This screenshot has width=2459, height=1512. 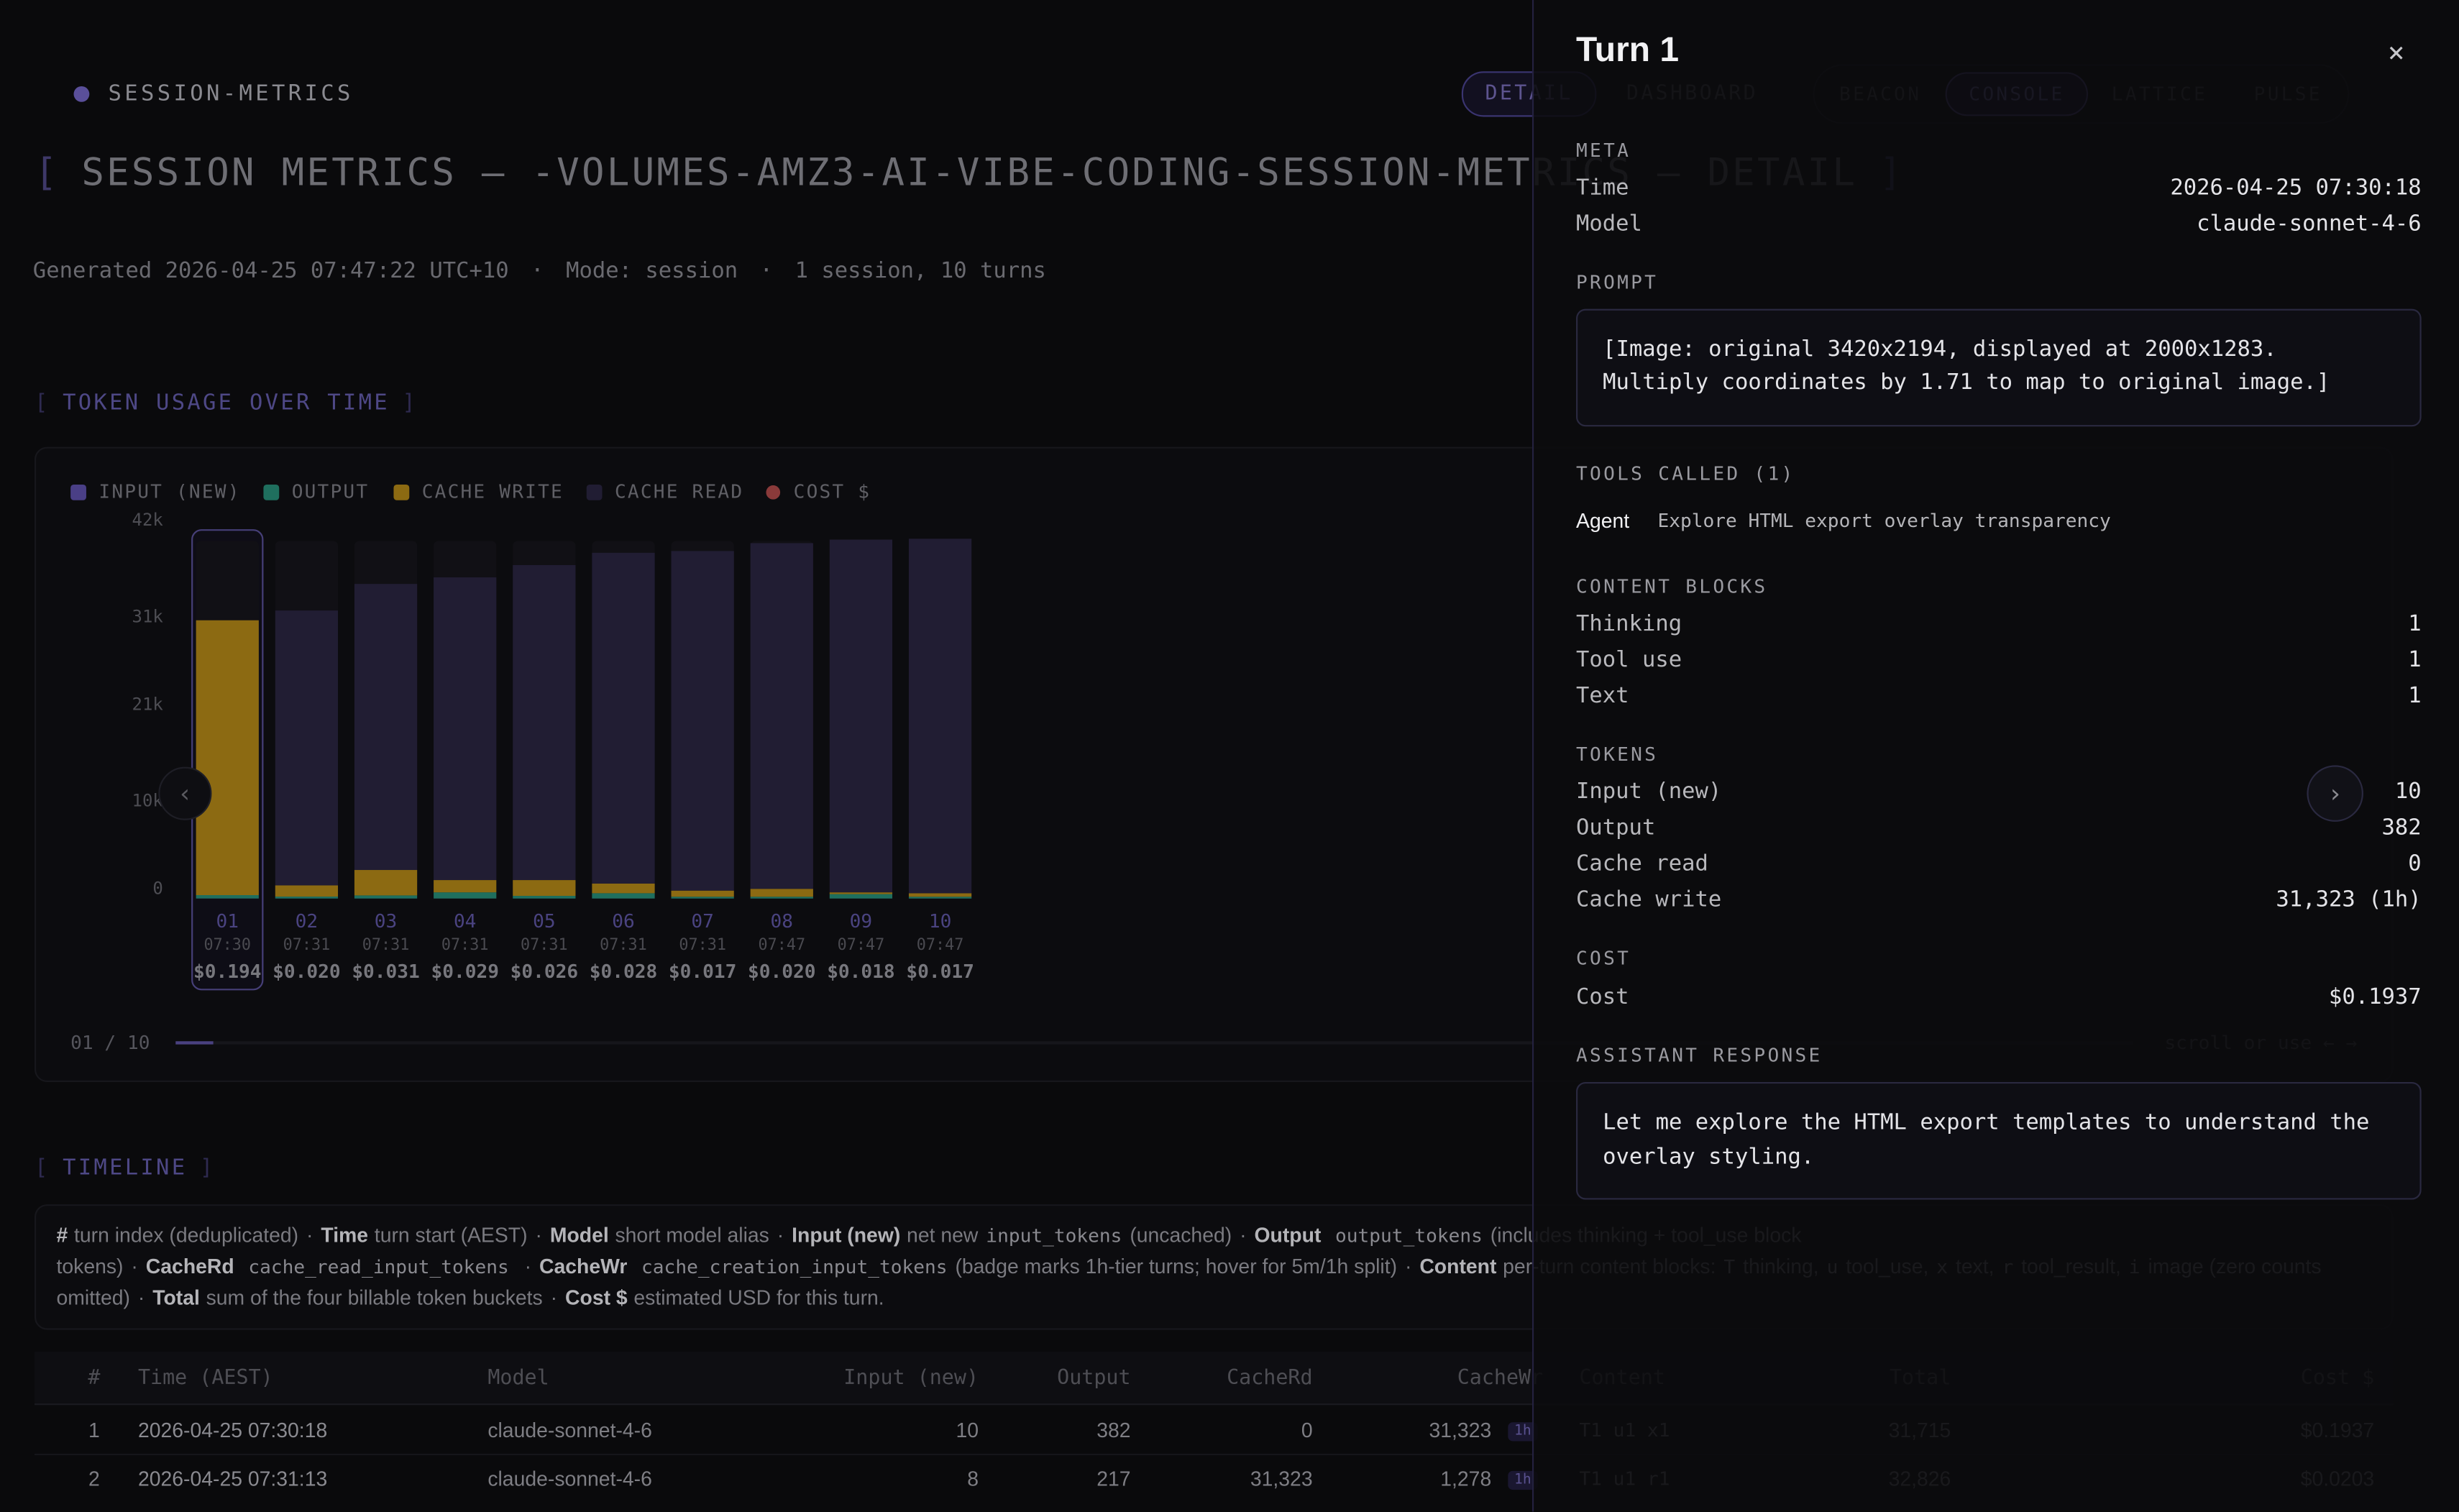 What do you see at coordinates (1113, 1478) in the screenshot?
I see `table-cell: 217` at bounding box center [1113, 1478].